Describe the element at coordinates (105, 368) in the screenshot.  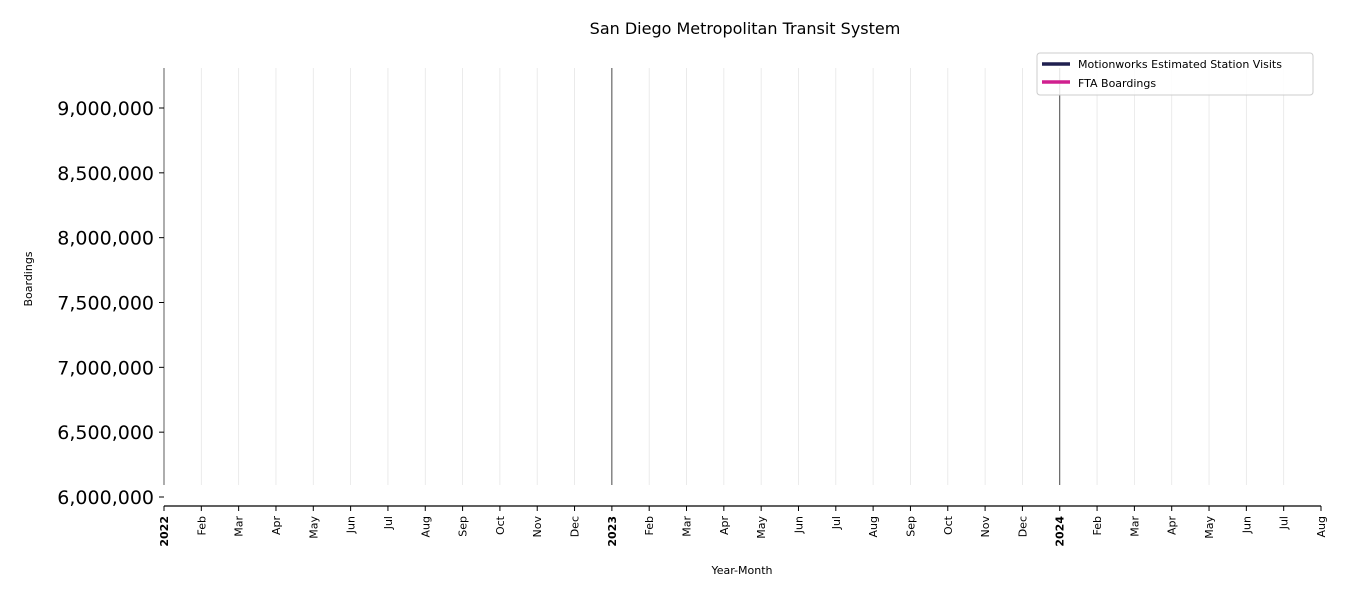
I see `y-tick-label: 7,000,000` at that location.